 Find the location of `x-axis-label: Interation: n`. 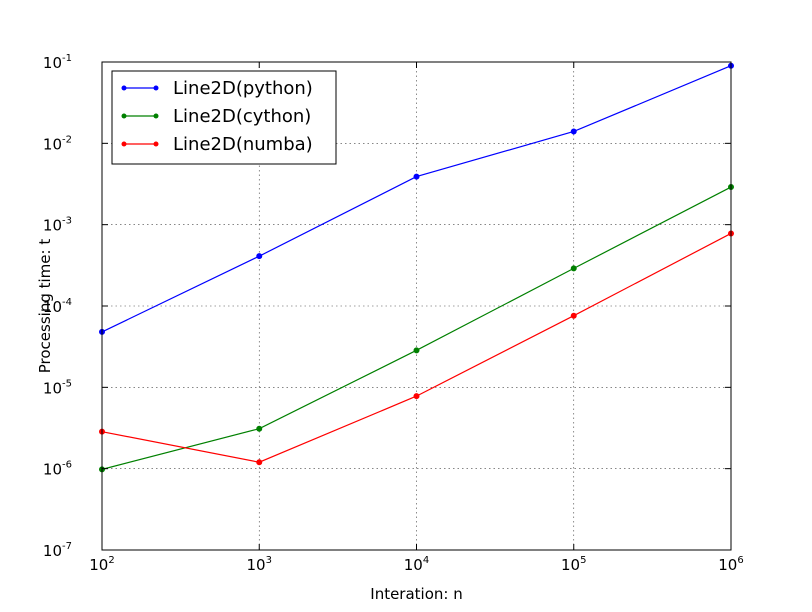

x-axis-label: Interation: n is located at coordinates (416, 594).